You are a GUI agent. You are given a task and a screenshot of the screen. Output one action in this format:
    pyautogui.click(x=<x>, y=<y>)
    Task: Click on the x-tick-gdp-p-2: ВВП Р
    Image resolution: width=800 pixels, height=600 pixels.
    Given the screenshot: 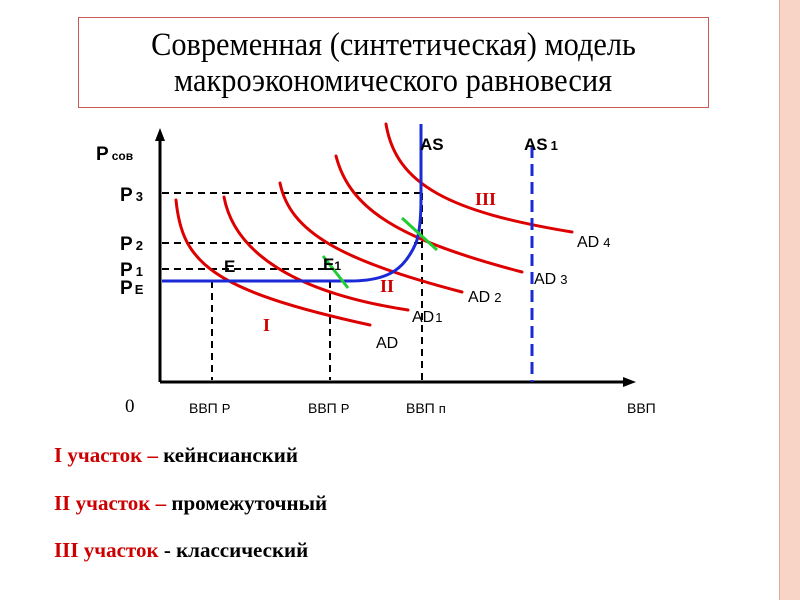 What is the action you would take?
    pyautogui.click(x=328, y=408)
    